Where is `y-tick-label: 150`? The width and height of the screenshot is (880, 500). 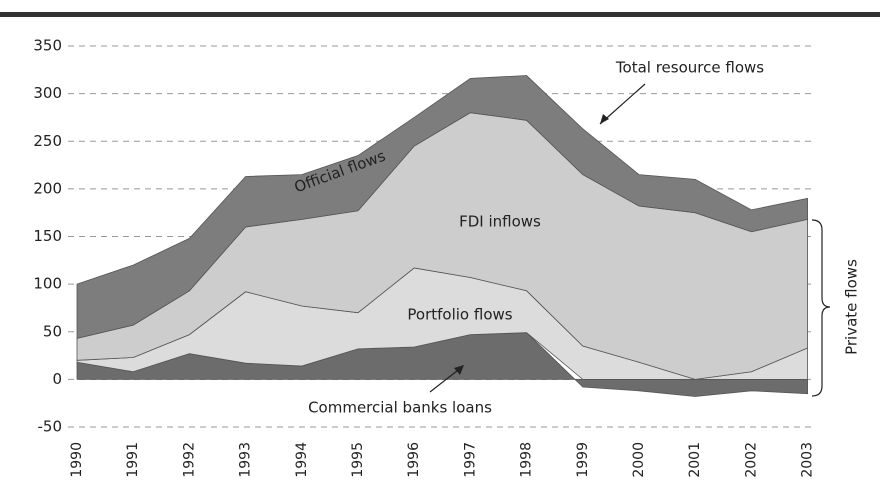 y-tick-label: 150 is located at coordinates (47, 236).